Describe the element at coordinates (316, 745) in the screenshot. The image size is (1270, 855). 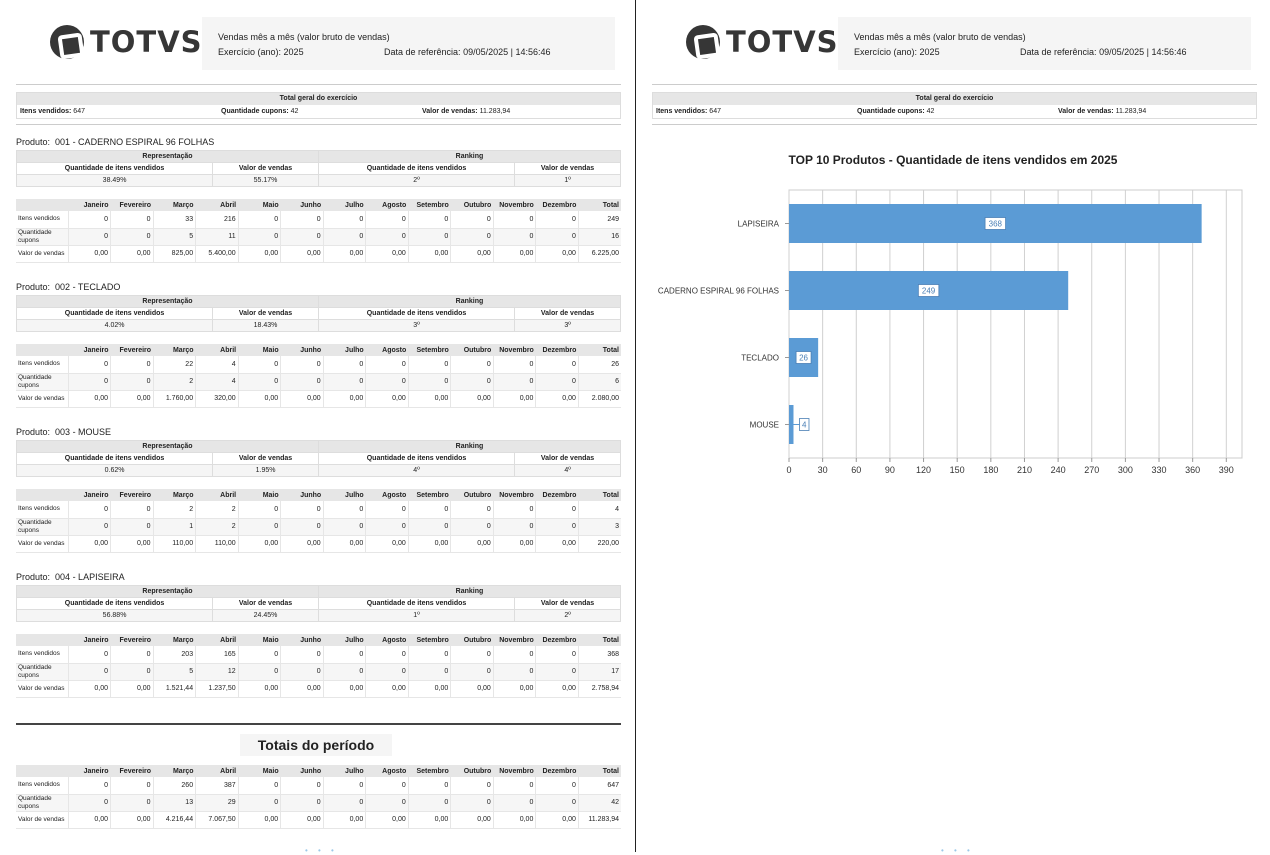
I see `period-totals-title: Totais do período` at that location.